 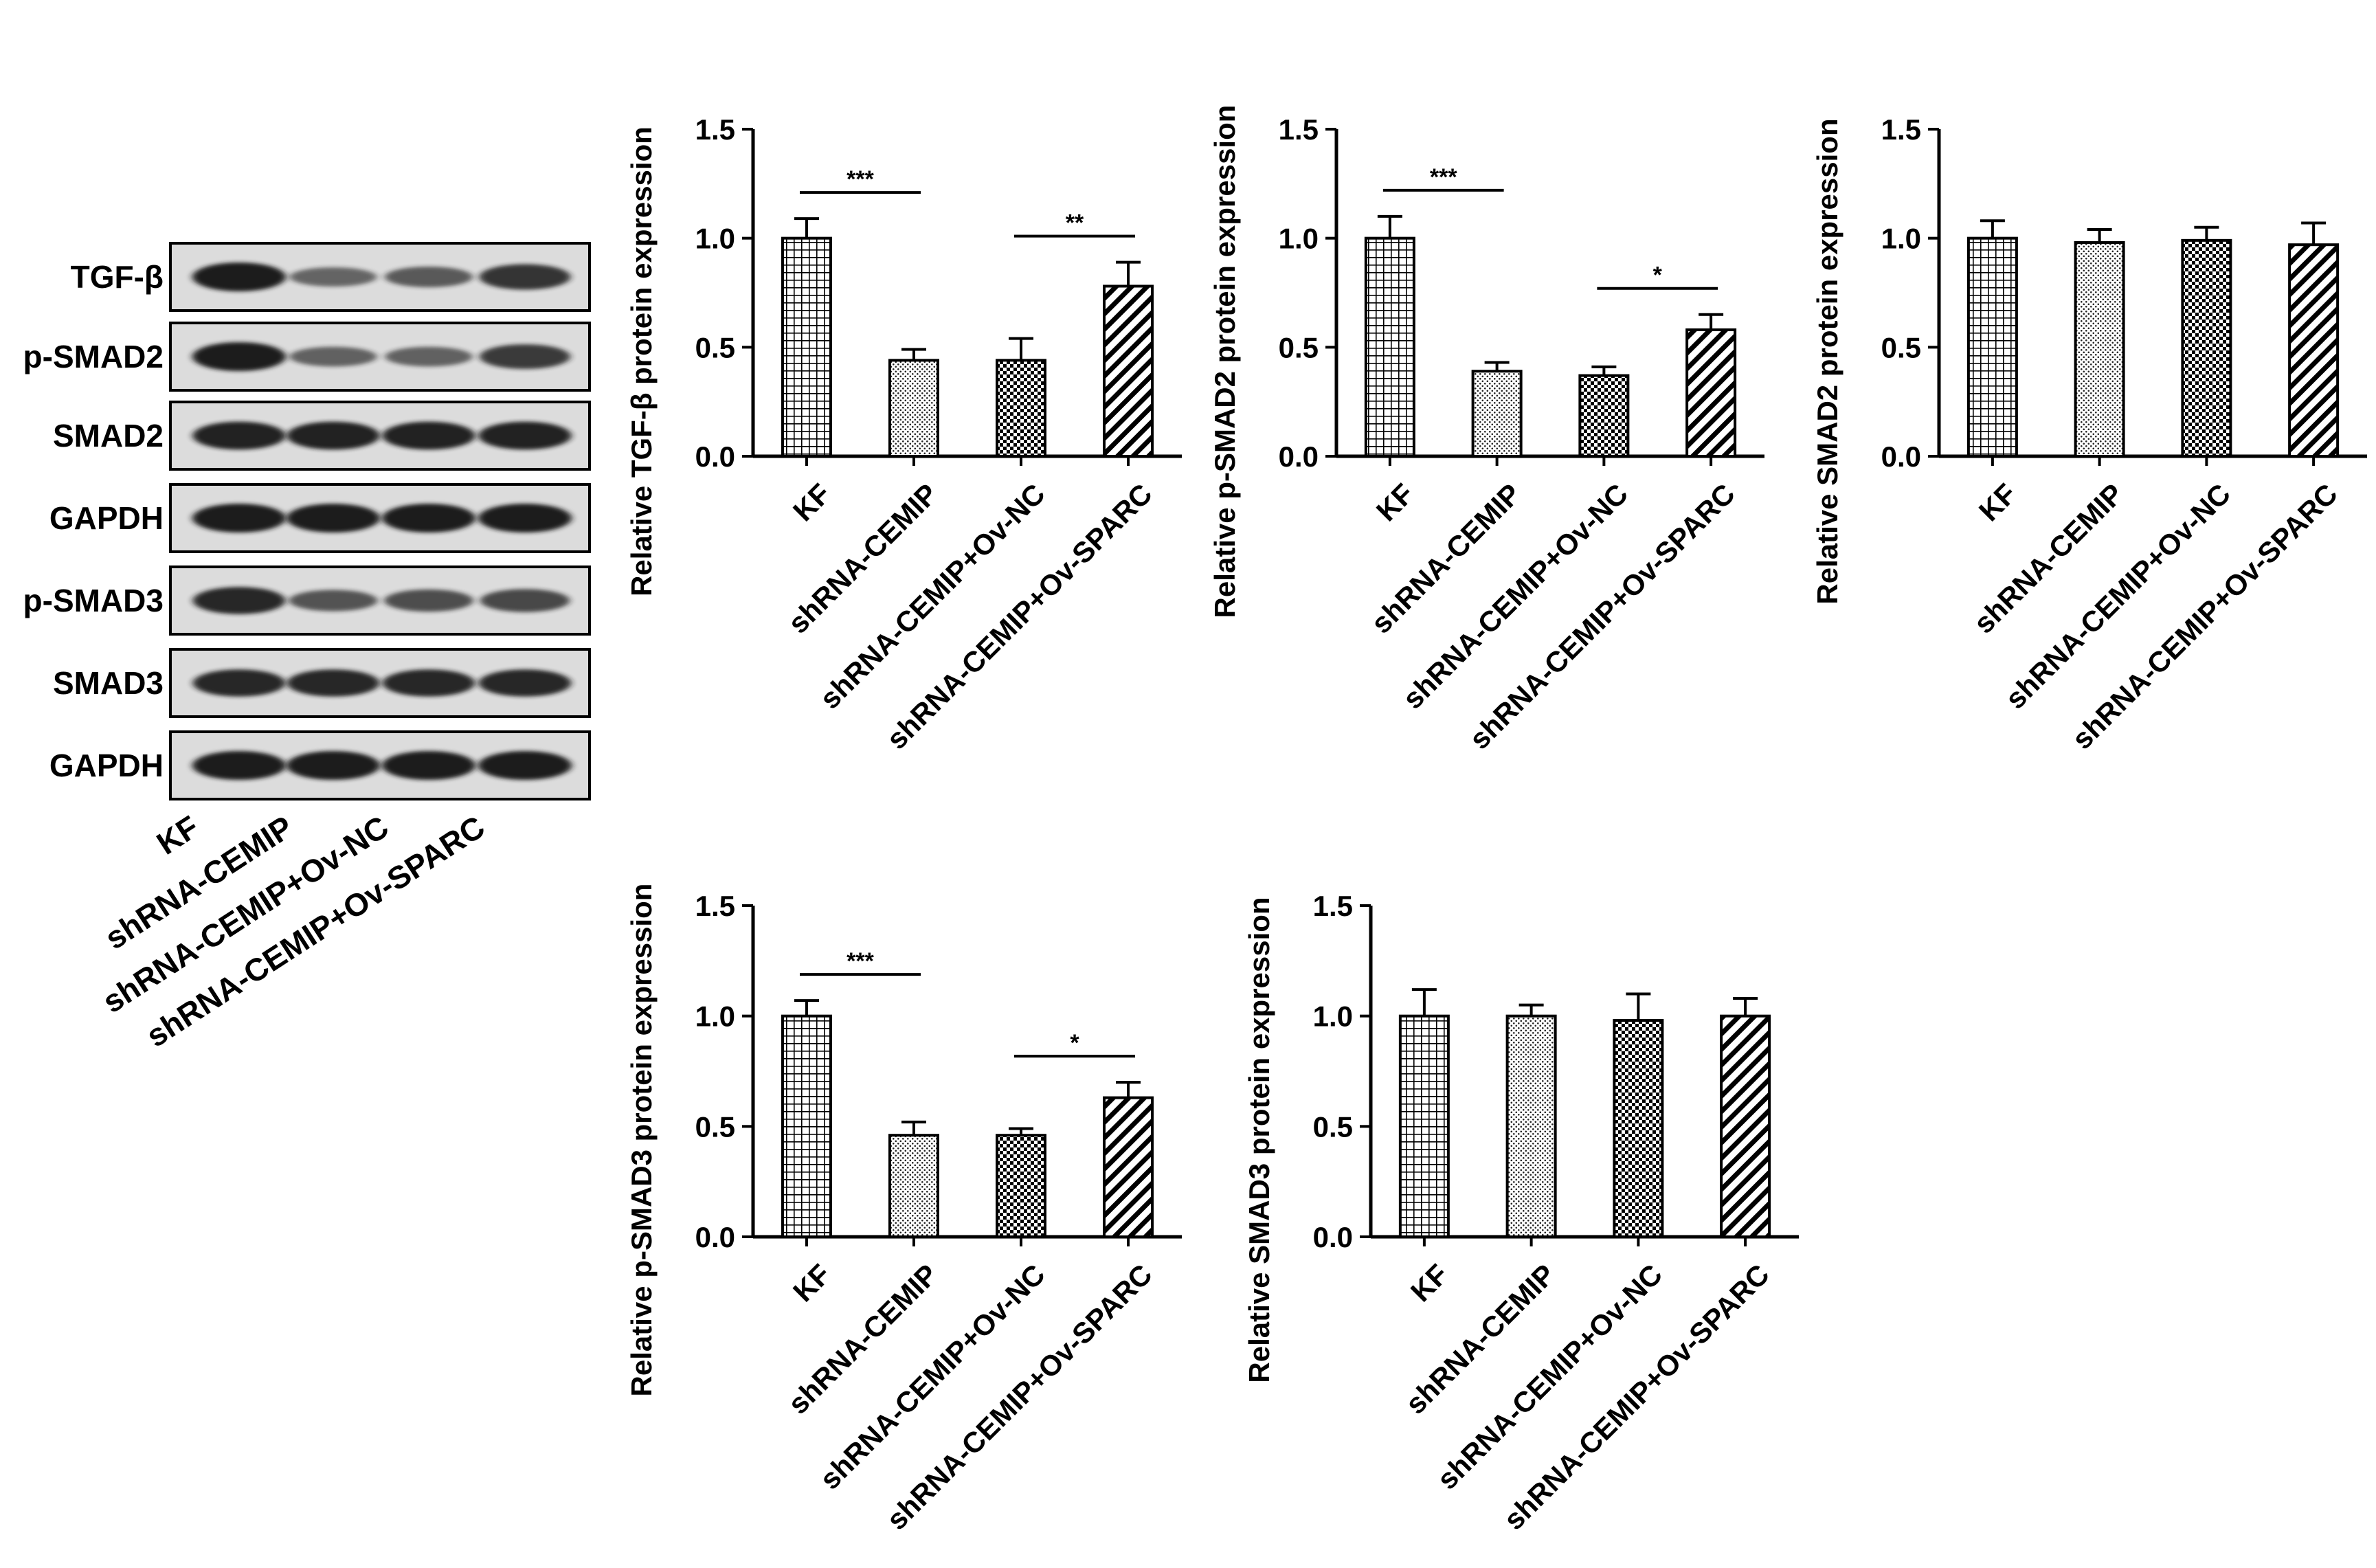 I want to click on blot-row-label: p-SMAD2, so click(x=94, y=356).